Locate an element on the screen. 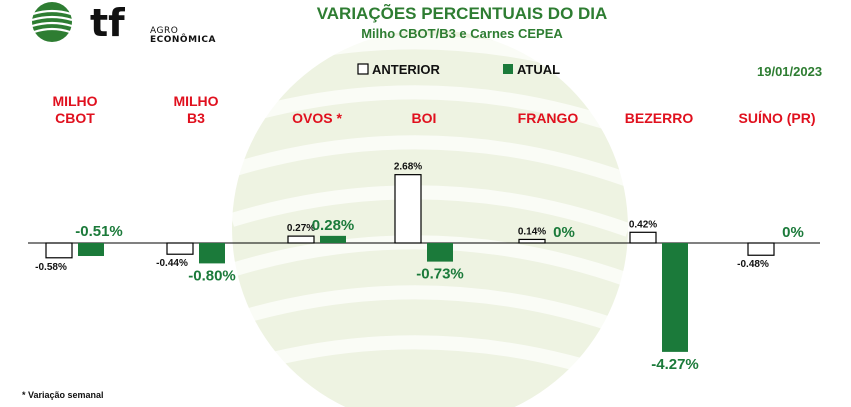  legend-label-anterior: ANTERIOR is located at coordinates (406, 69).